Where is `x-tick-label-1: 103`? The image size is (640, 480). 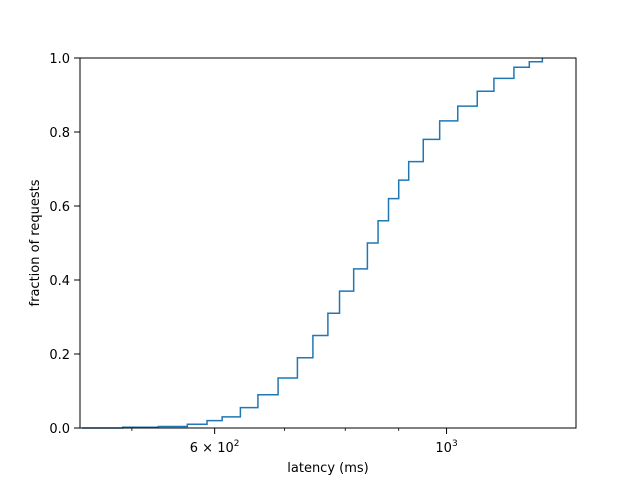
x-tick-label-1: 103 is located at coordinates (446, 447).